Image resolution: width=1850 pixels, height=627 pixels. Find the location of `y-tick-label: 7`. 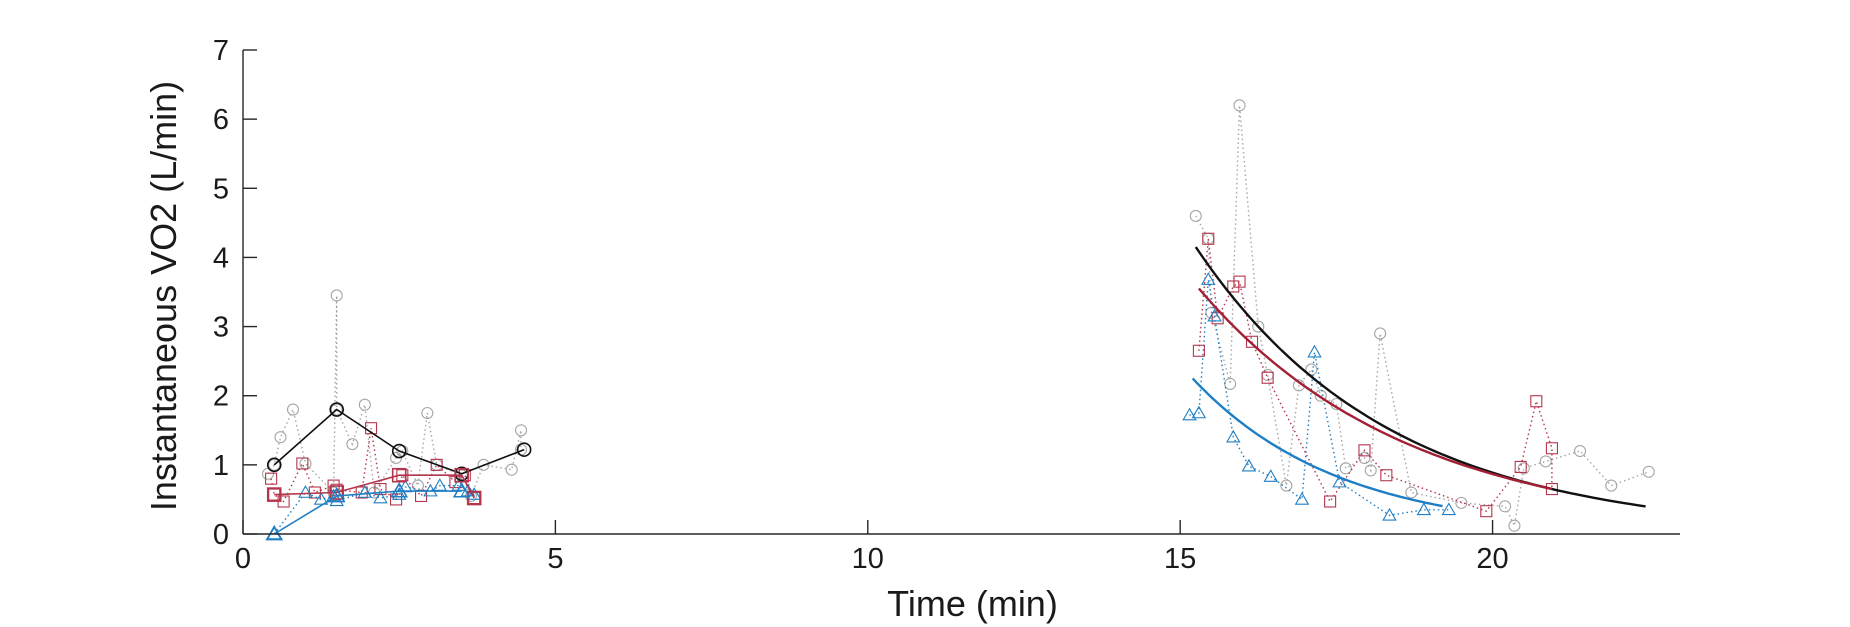

y-tick-label: 7 is located at coordinates (221, 51).